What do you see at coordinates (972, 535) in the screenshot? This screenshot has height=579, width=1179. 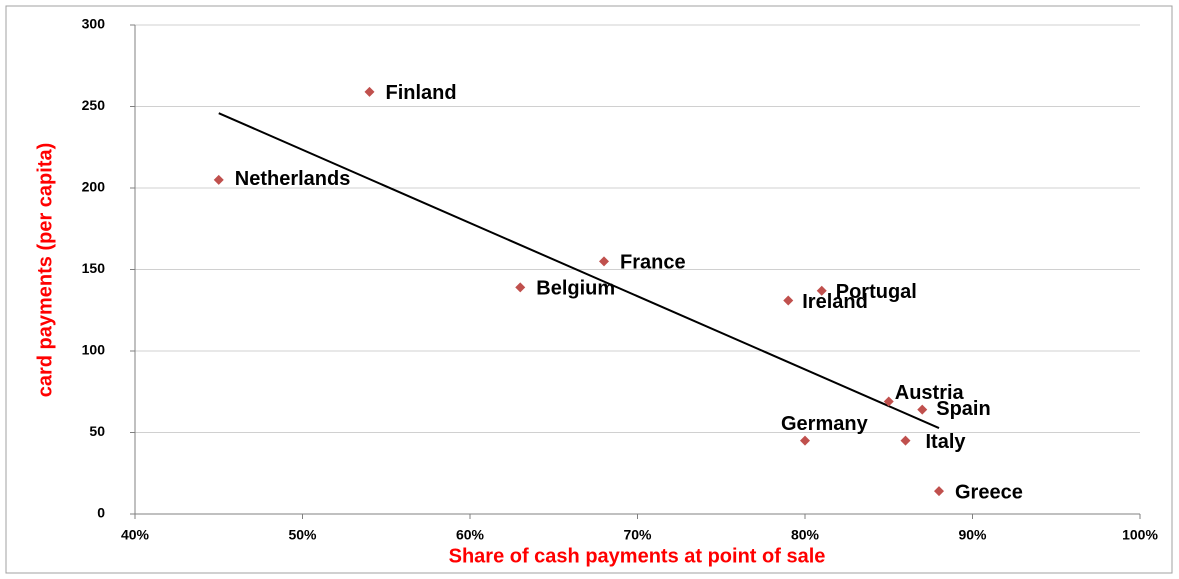 I see `x-tick-label: 90%` at bounding box center [972, 535].